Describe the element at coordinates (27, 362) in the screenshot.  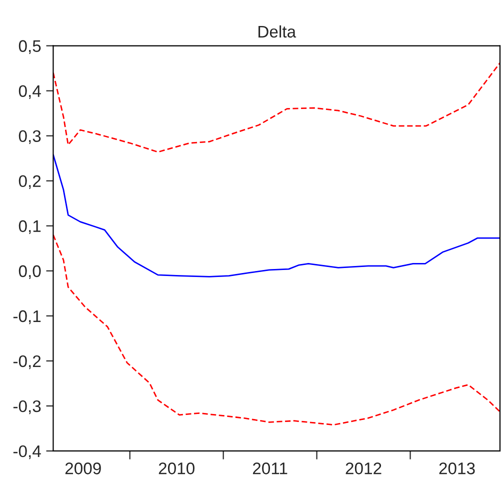
I see `y-tick-label: -0,2` at that location.